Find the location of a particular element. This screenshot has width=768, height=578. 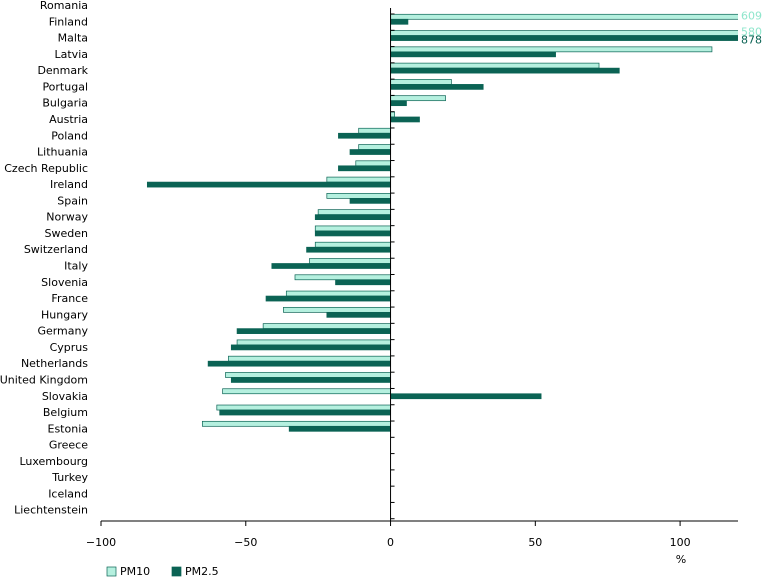

y-tick-label: Czech Republic is located at coordinates (46, 168).